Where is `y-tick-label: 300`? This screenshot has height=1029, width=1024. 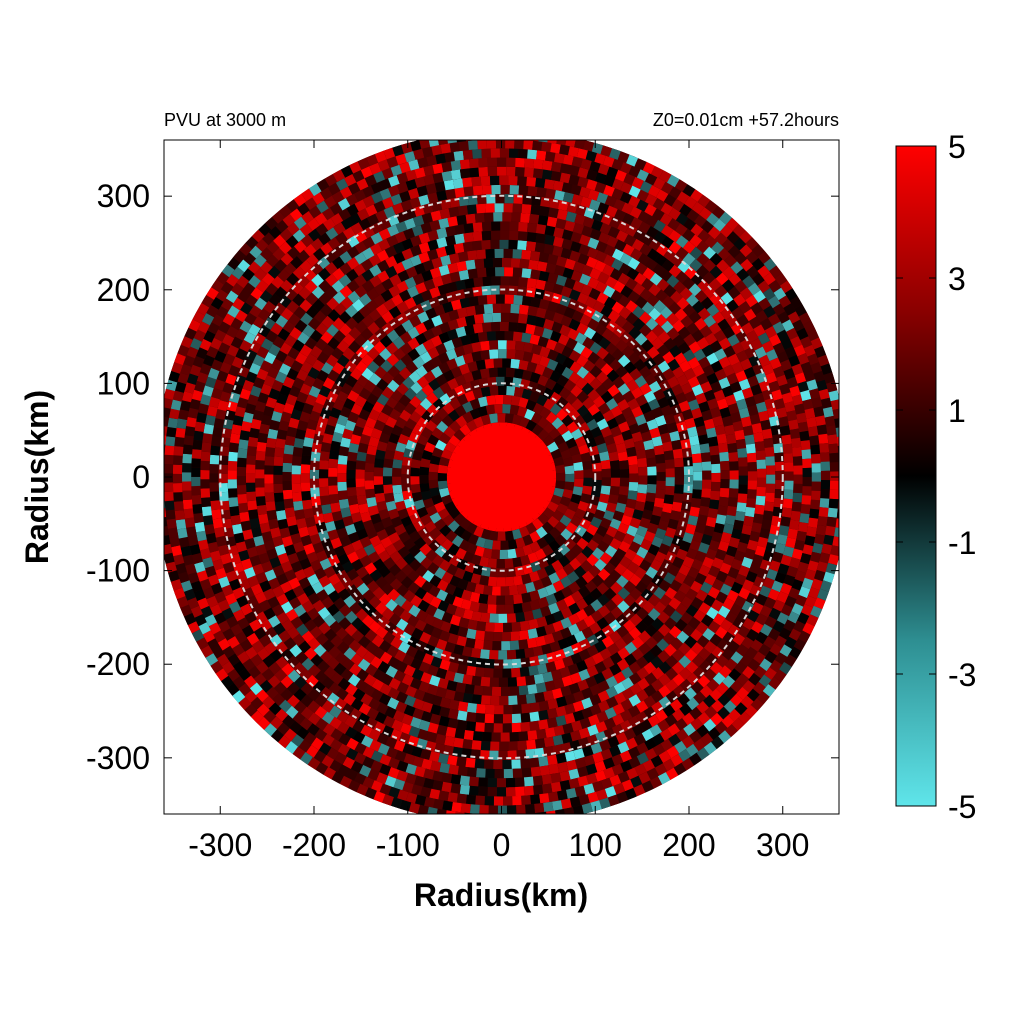 y-tick-label: 300 is located at coordinates (123, 196).